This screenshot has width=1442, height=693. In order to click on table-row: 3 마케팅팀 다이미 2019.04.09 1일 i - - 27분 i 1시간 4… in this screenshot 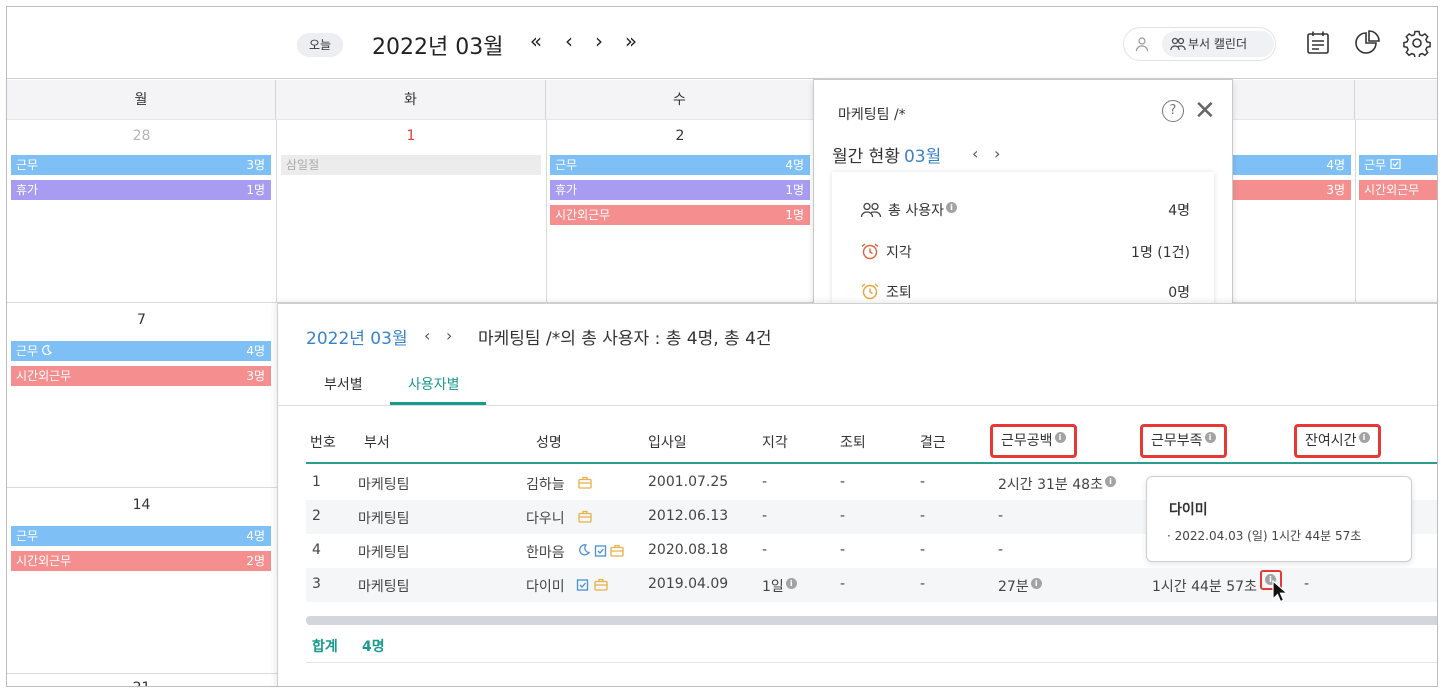, I will do `click(871, 585)`.